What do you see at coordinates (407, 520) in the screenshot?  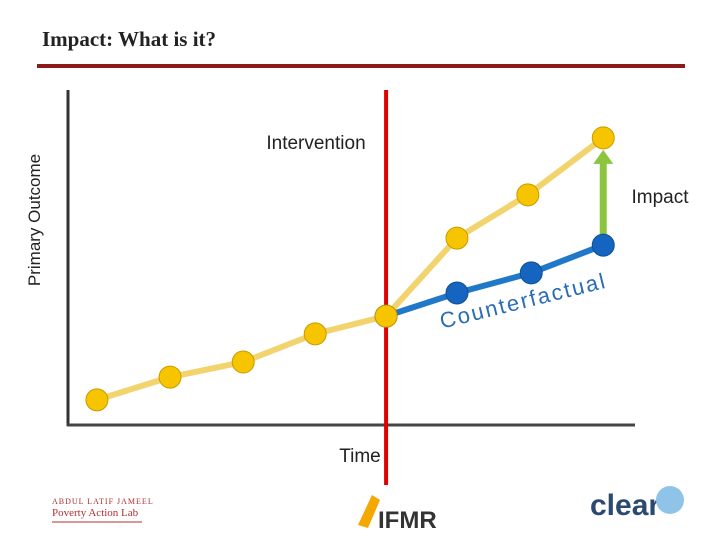 I see `logo-text: IFMR` at bounding box center [407, 520].